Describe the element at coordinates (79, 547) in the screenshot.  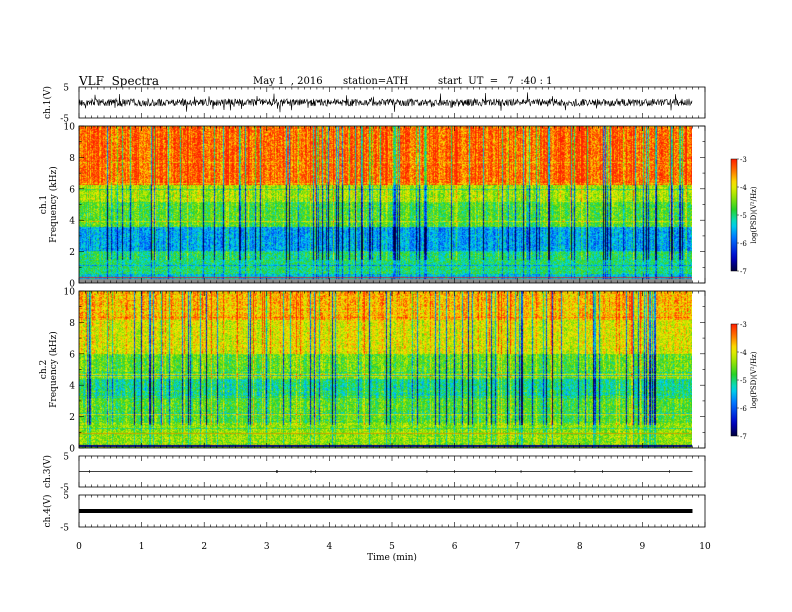
I see `x-tick-label: 0` at that location.